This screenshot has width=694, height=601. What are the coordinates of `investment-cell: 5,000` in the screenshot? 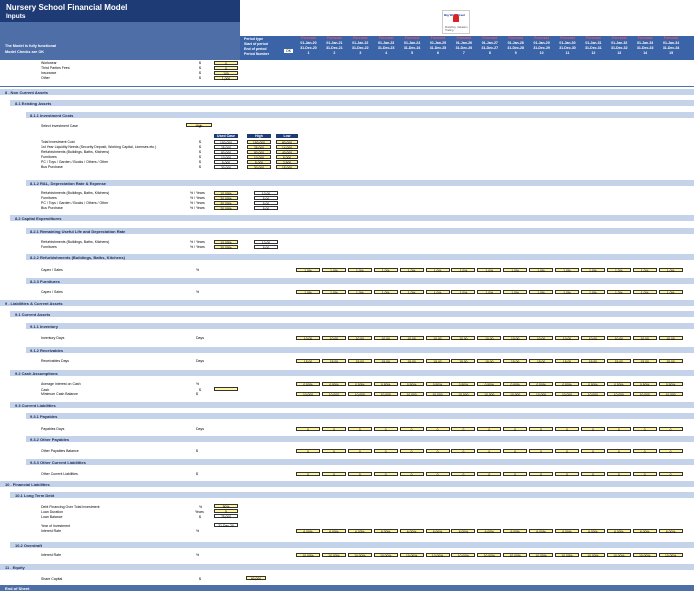 It's located at (259, 162).